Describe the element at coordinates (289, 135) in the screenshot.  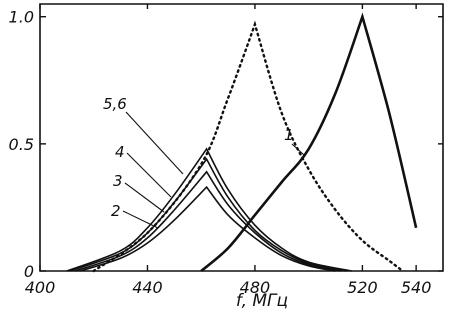
I see `curve-label-1: 1` at that location.